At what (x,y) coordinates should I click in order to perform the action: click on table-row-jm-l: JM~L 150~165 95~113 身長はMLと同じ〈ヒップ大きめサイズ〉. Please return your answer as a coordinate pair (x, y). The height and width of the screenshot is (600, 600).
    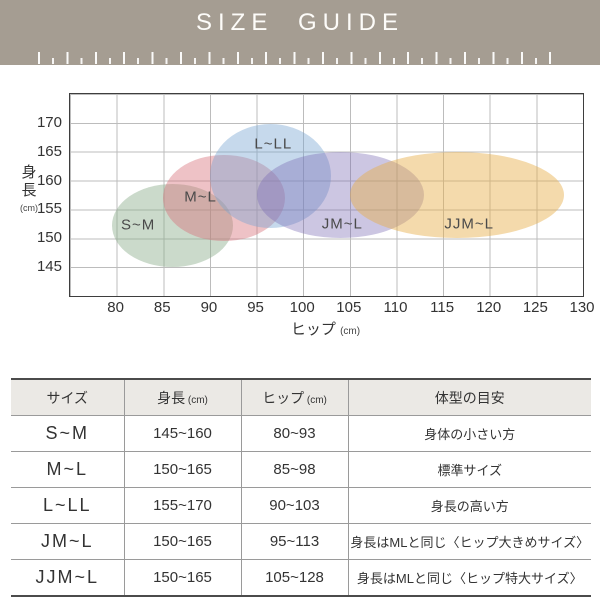
    Looking at the image, I should click on (301, 541).